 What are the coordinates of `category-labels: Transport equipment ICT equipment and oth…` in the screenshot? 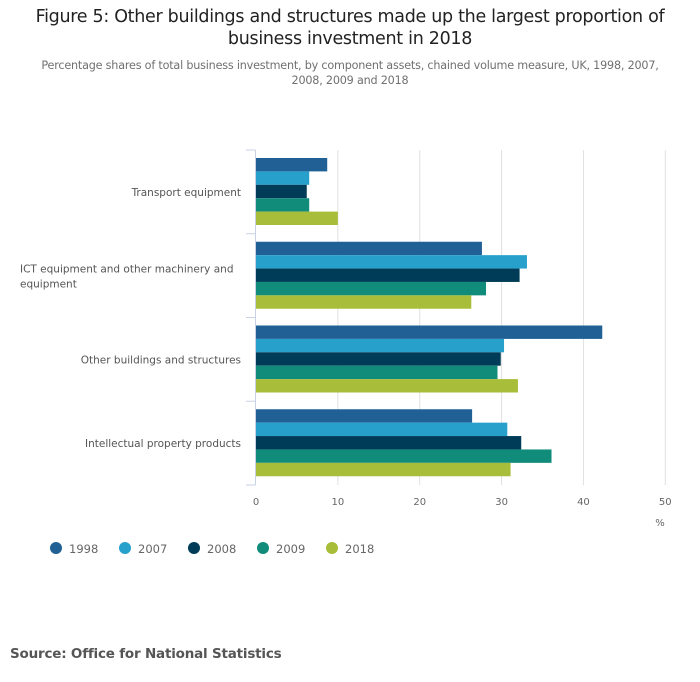 It's located at (130, 318).